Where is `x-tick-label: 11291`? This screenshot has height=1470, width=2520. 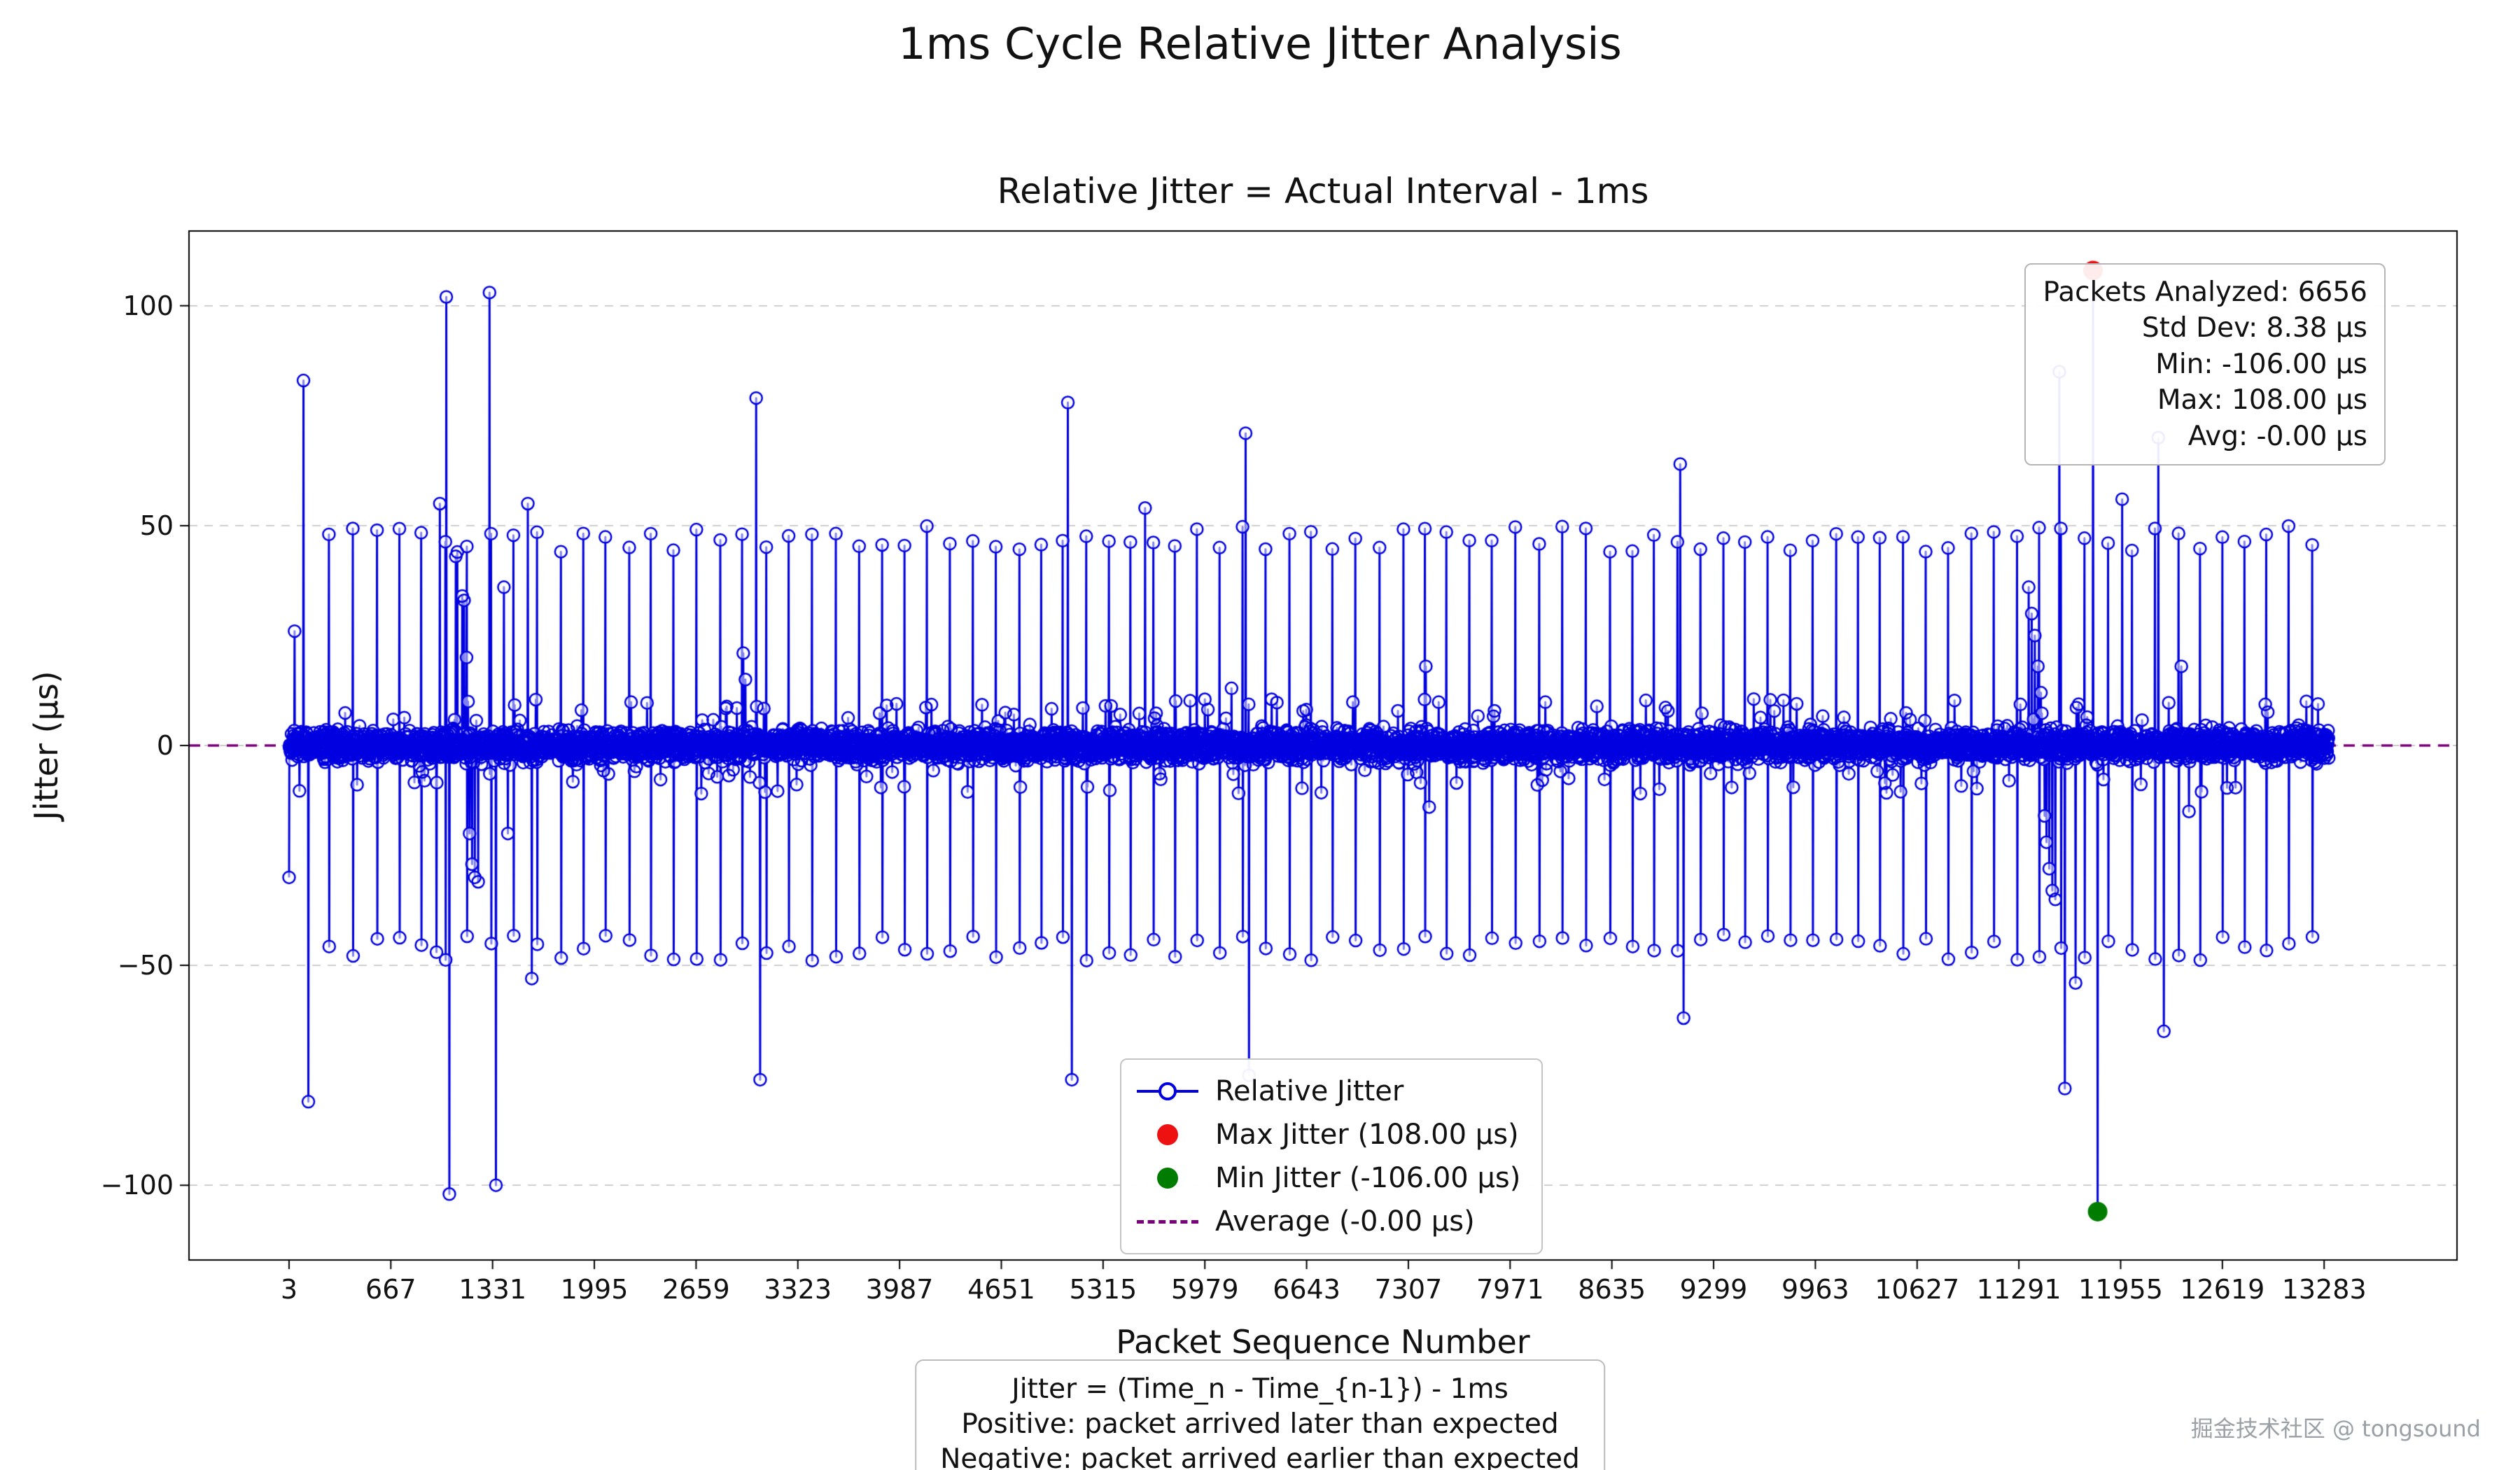
x-tick-label: 11291 is located at coordinates (2019, 1289).